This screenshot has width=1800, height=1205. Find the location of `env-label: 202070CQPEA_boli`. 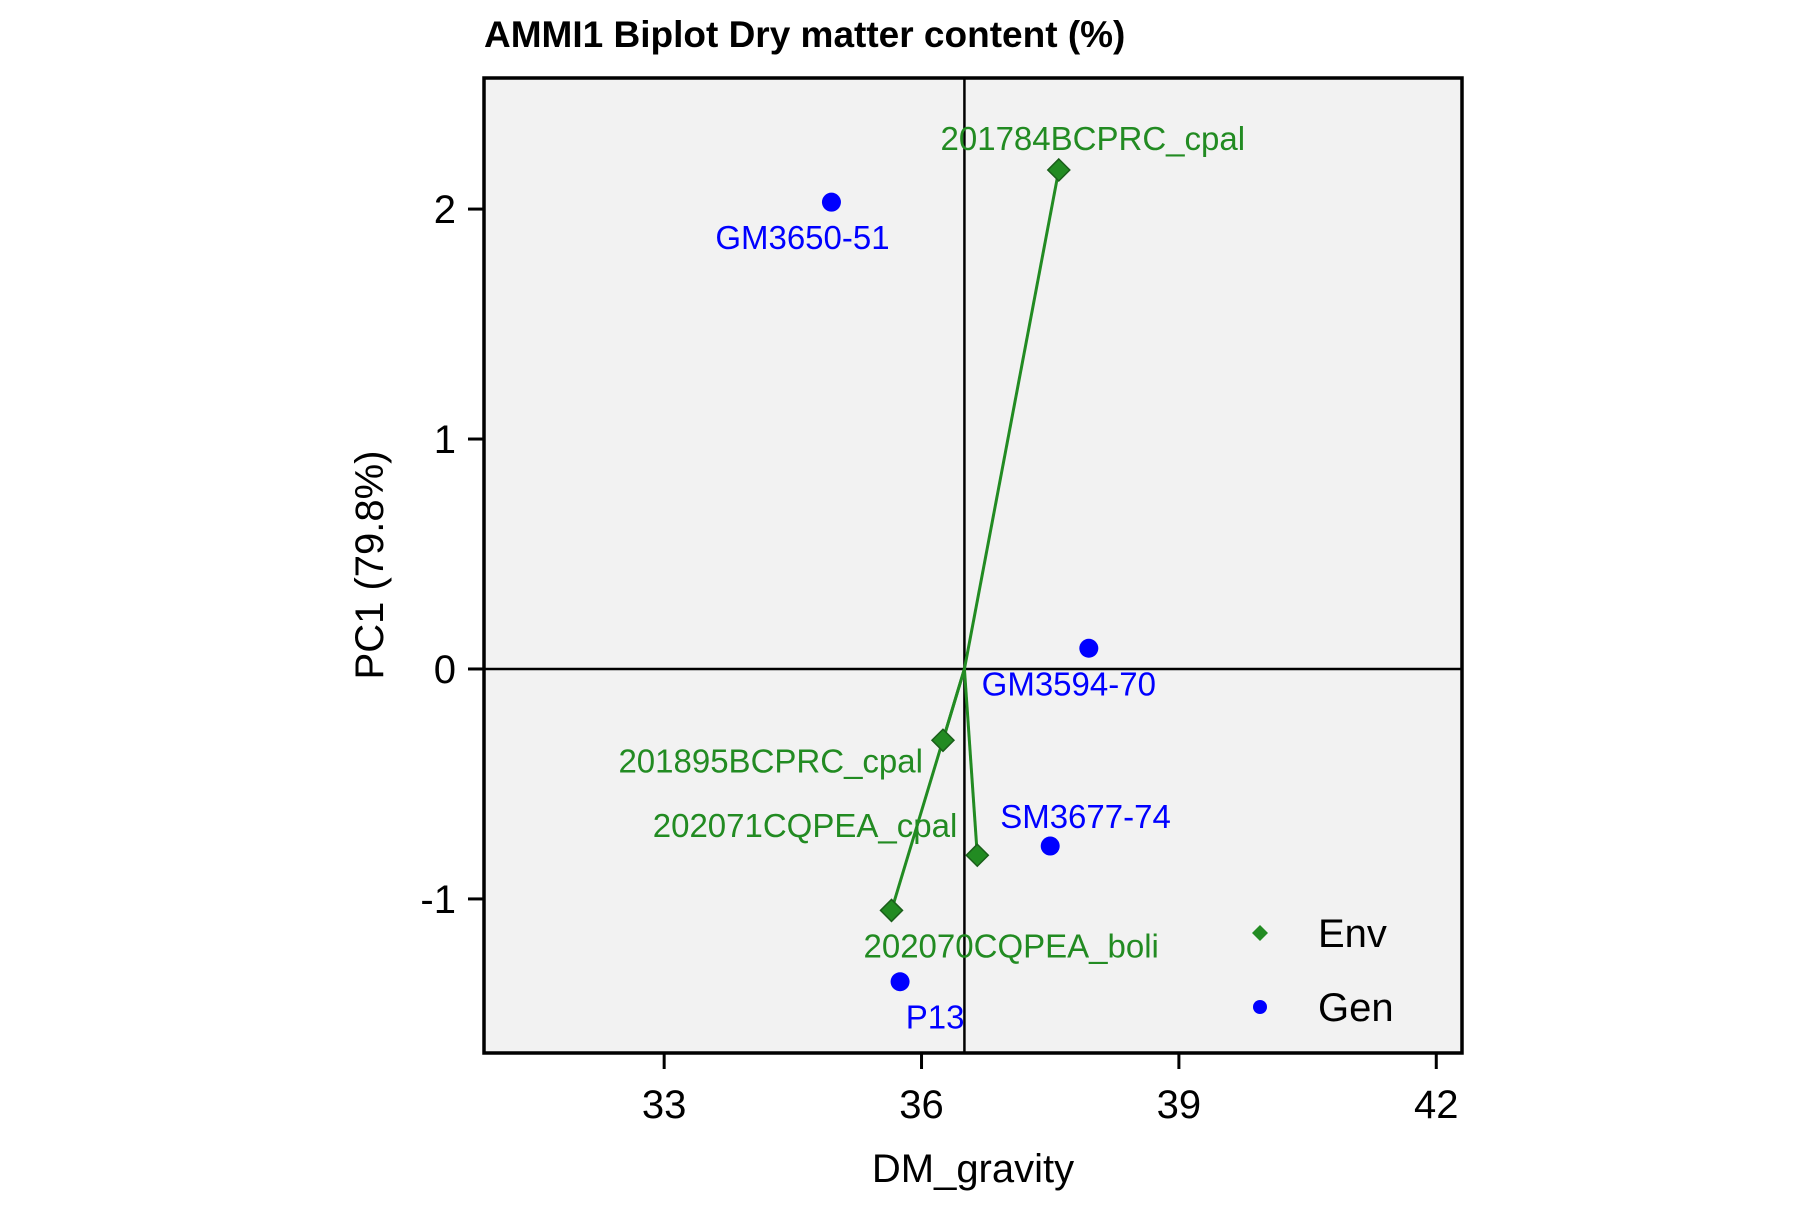

env-label: 202070CQPEA_boli is located at coordinates (1011, 945).